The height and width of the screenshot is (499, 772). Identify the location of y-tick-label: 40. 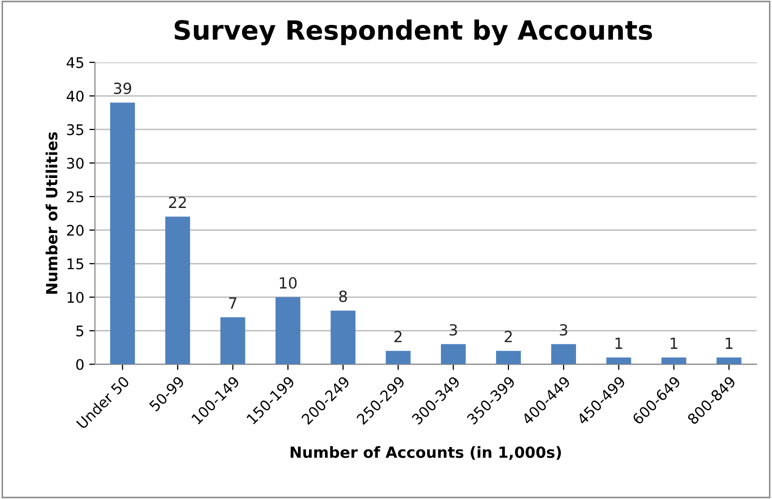
(75, 96).